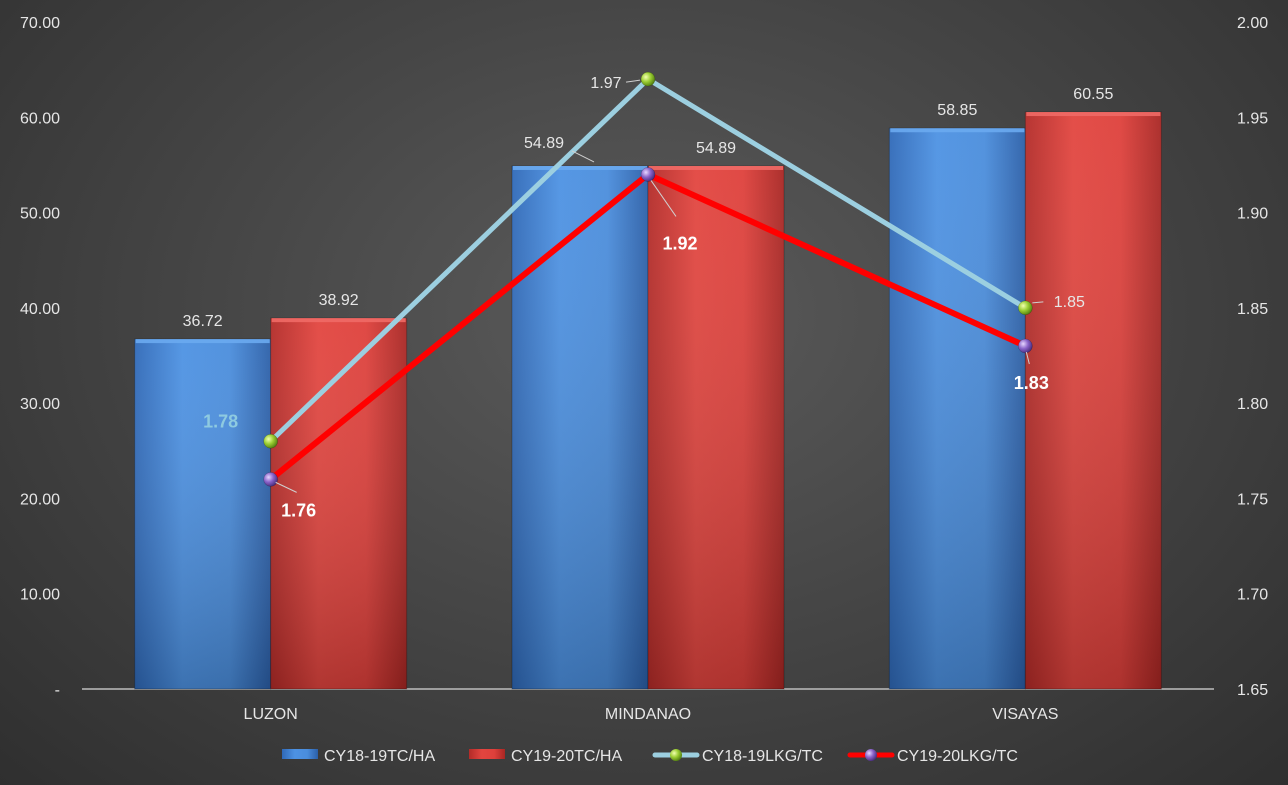  I want to click on line-data-label: 1.97, so click(605, 83).